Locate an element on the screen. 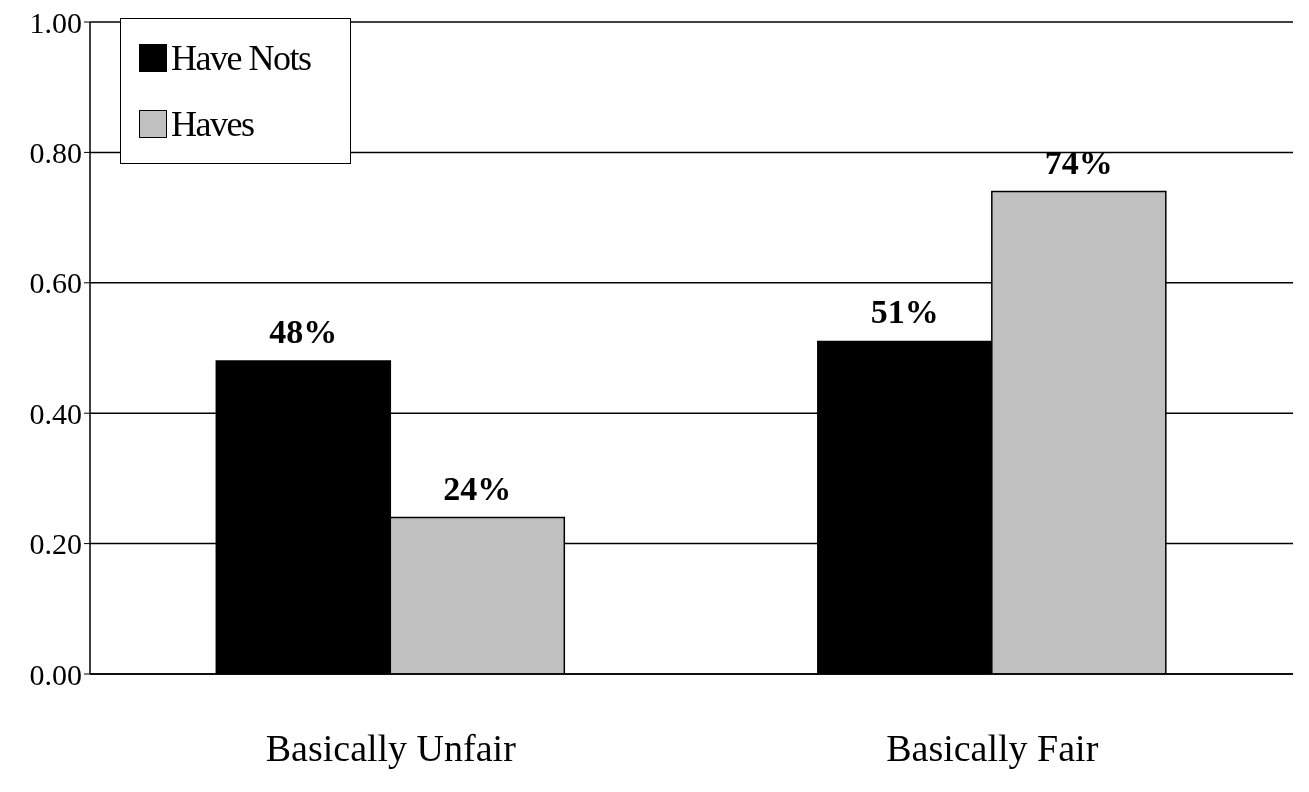  x-tick-label: Basically Unfair is located at coordinates (391, 747).